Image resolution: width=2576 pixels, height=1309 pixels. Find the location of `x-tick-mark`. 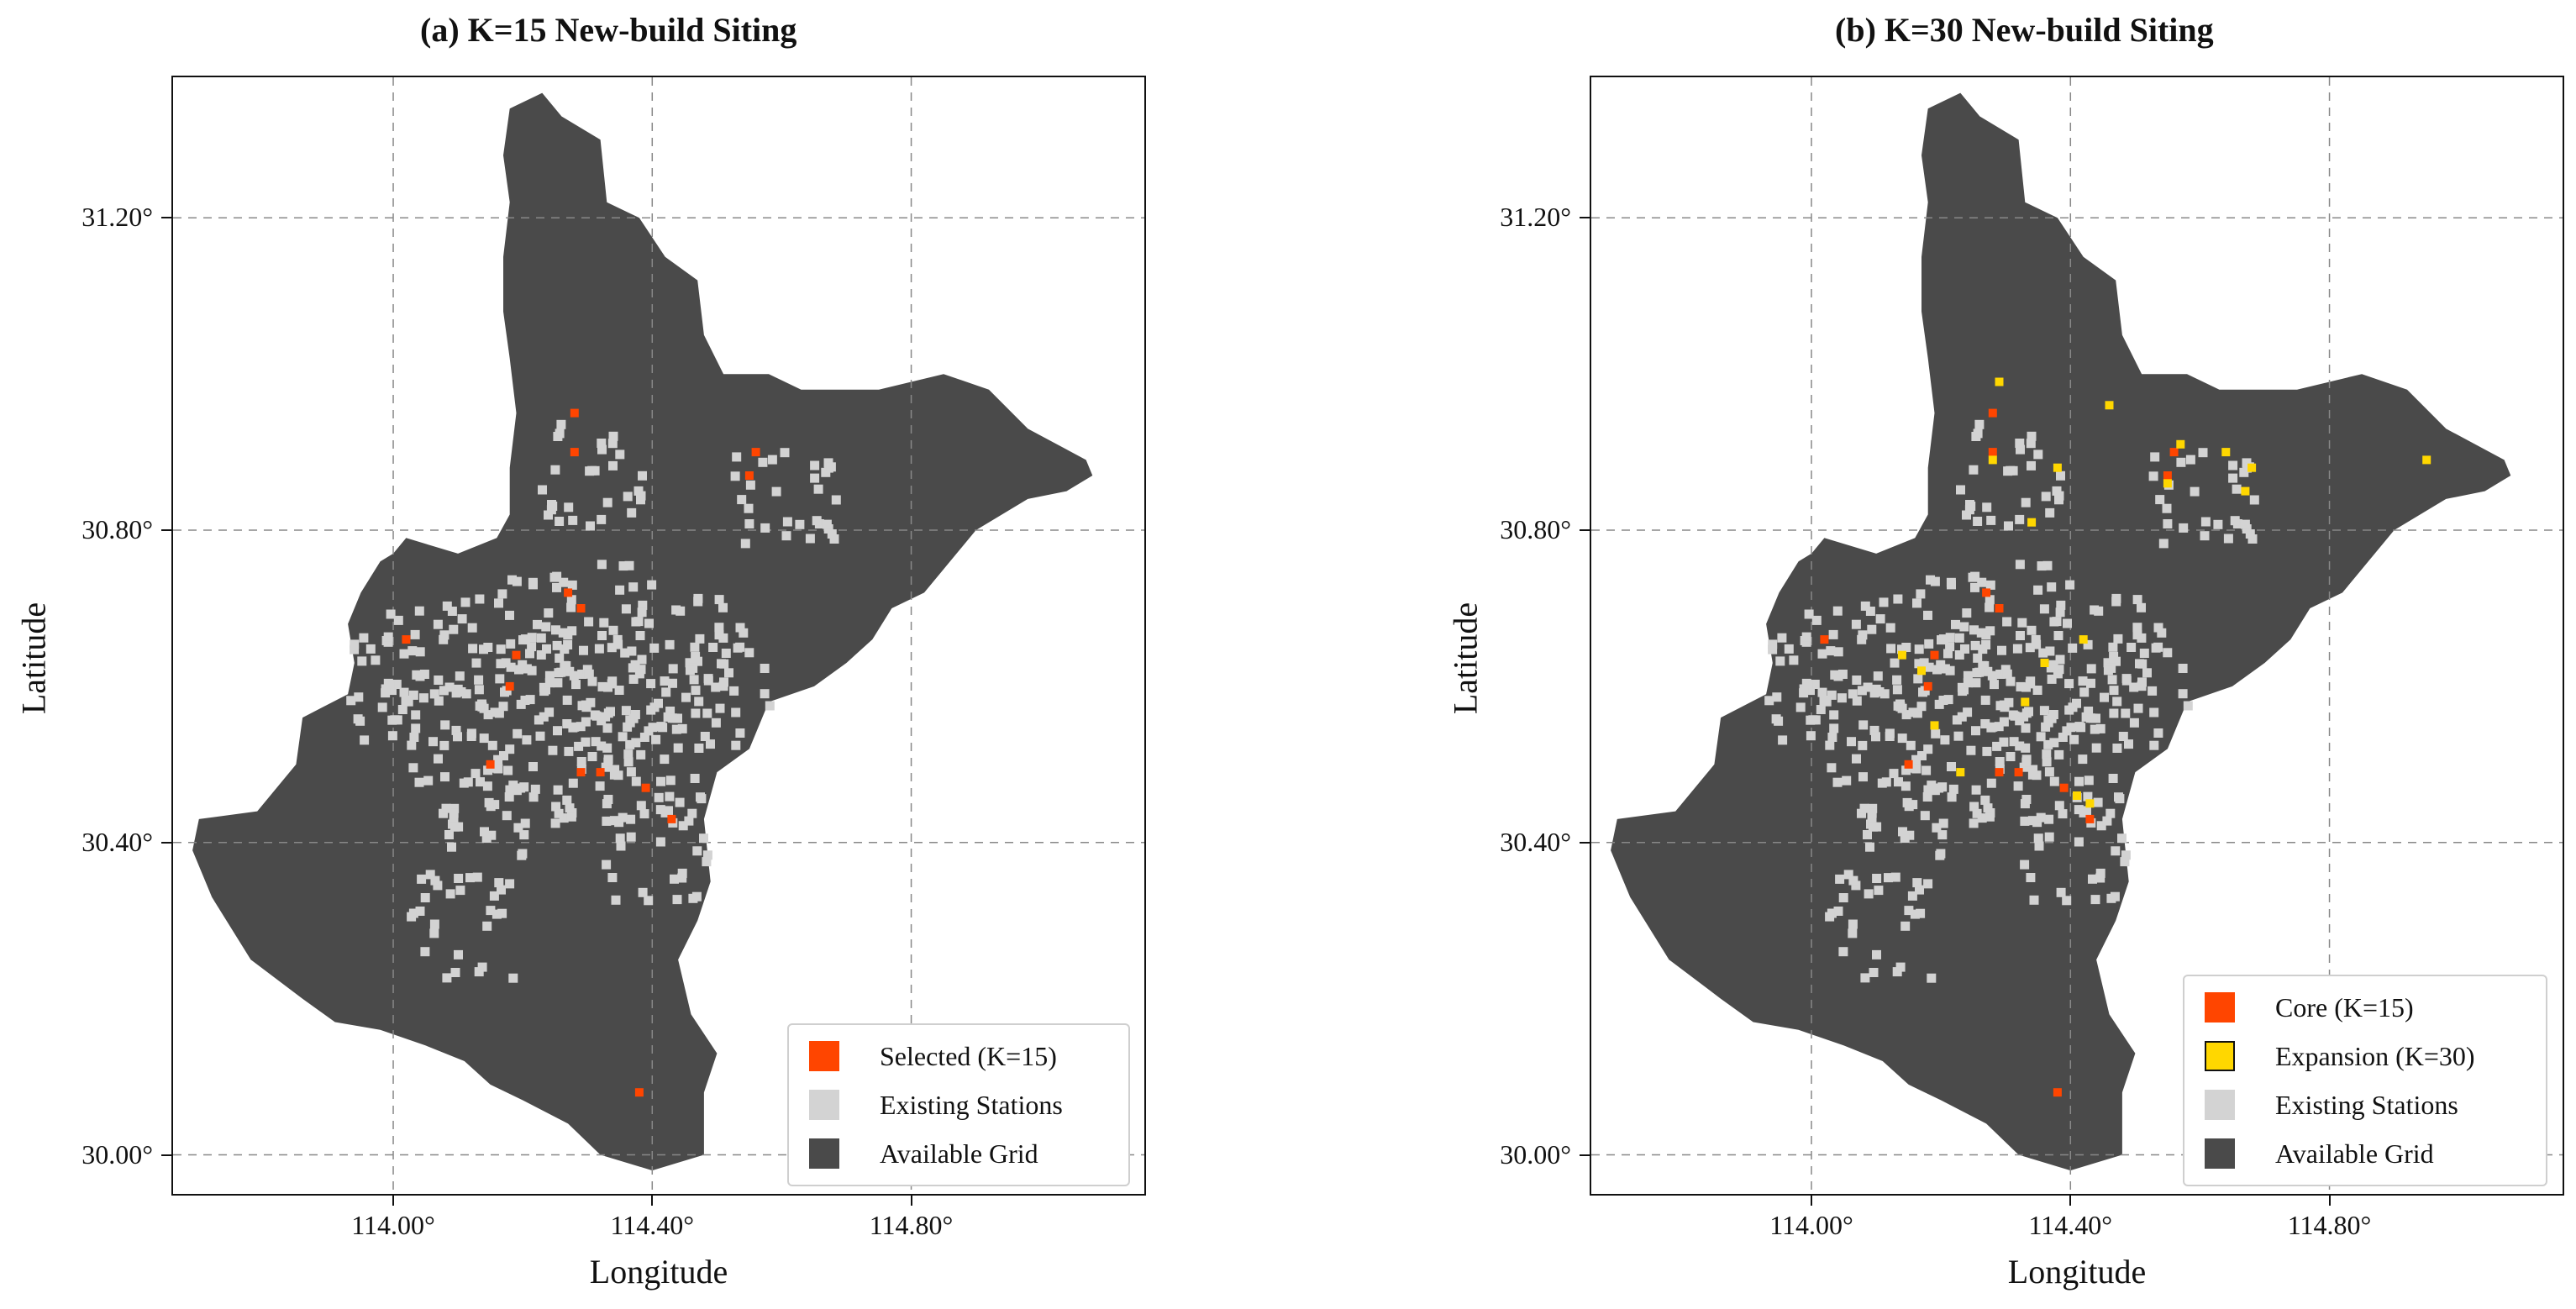

x-tick-mark is located at coordinates (2070, 1201).